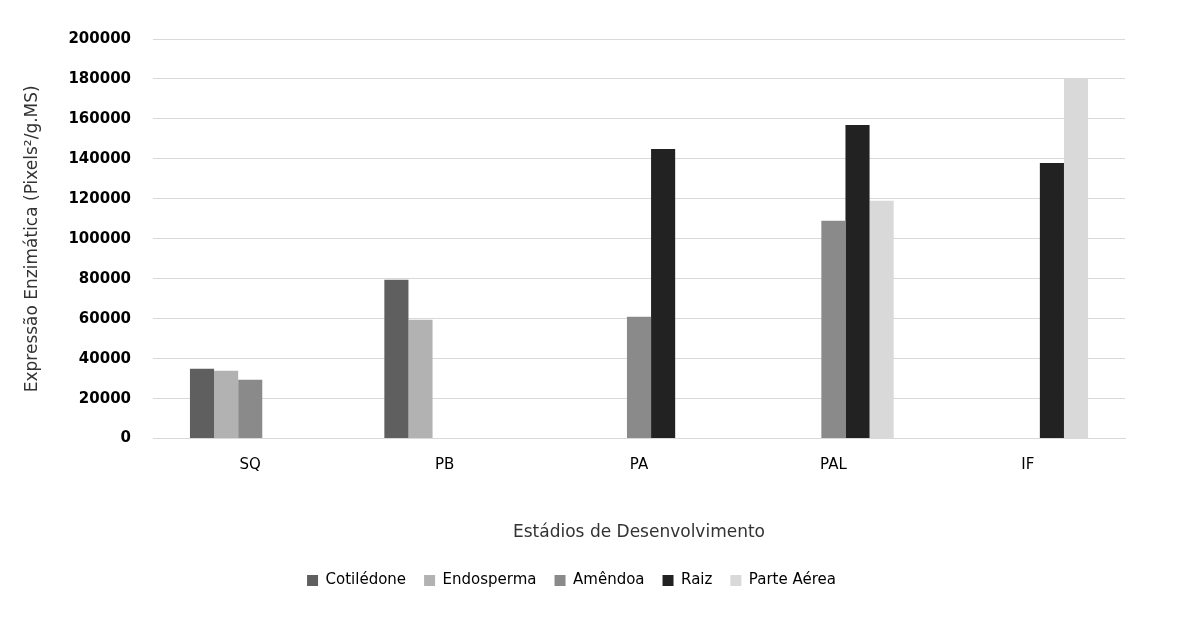 Image resolution: width=1203 pixels, height=619 pixels. Describe the element at coordinates (250, 464) in the screenshot. I see `x-tick-label: SQ` at that location.